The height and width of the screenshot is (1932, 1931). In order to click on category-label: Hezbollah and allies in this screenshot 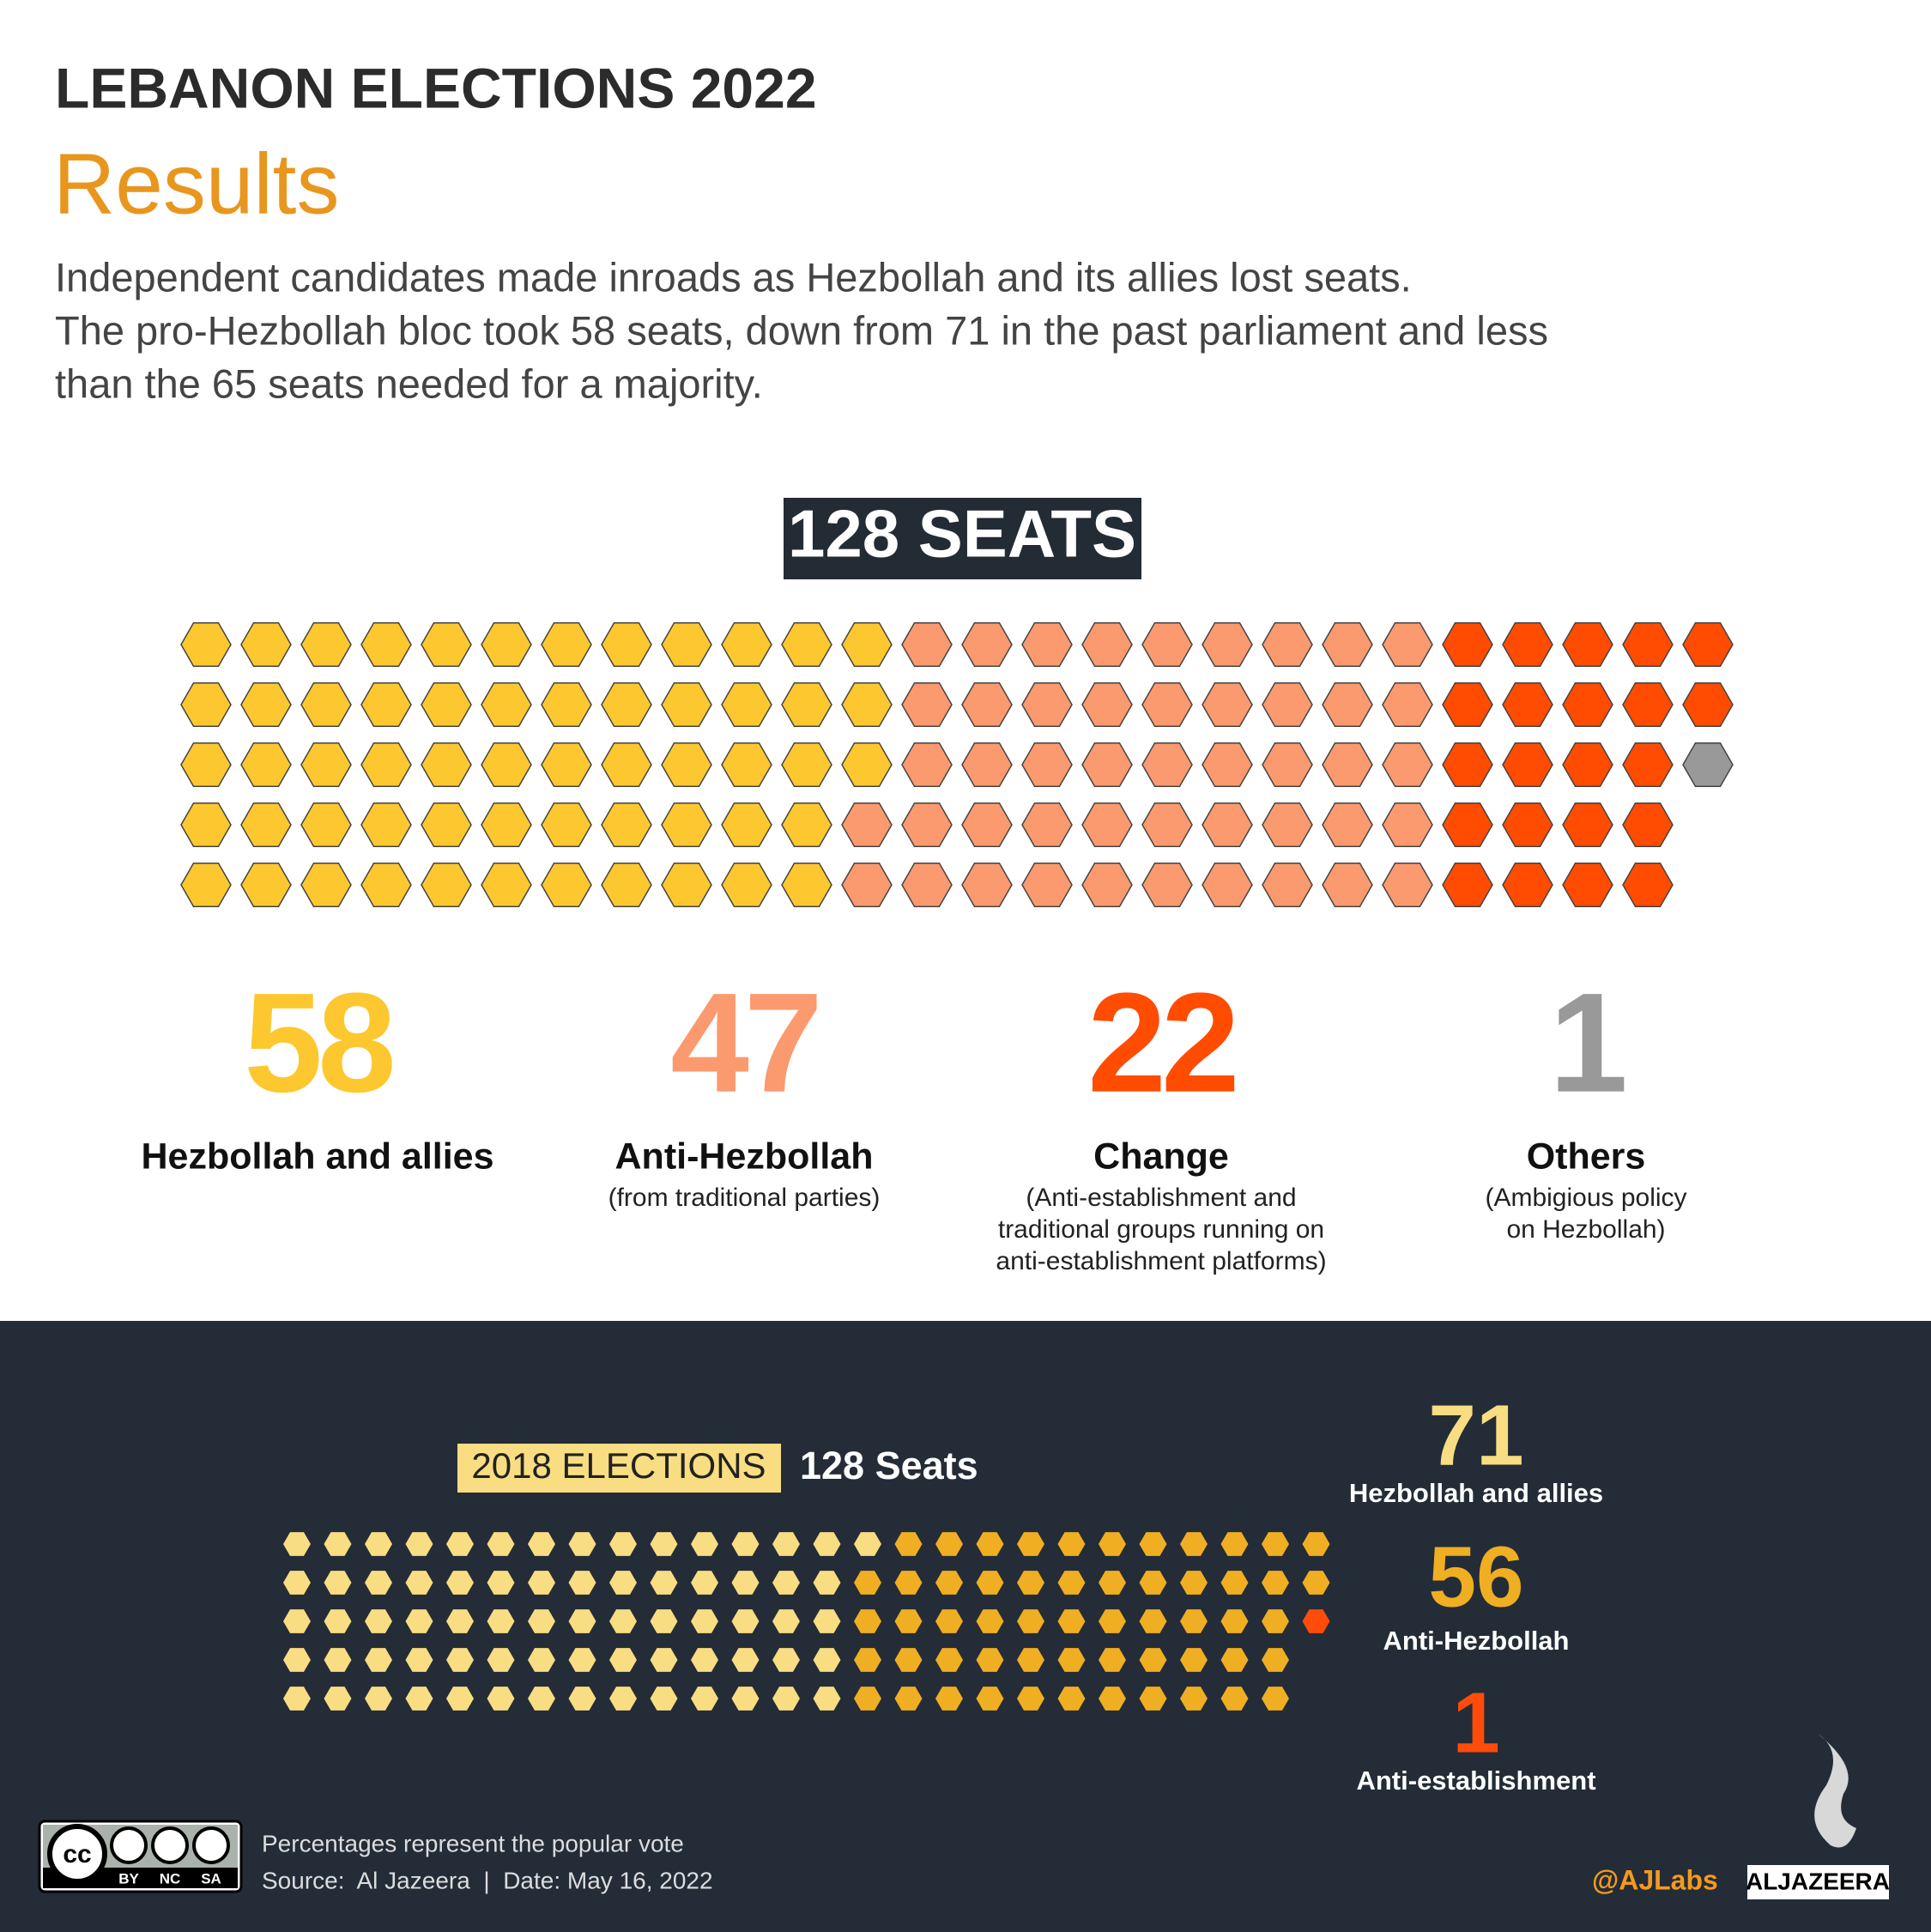, I will do `click(1476, 1493)`.